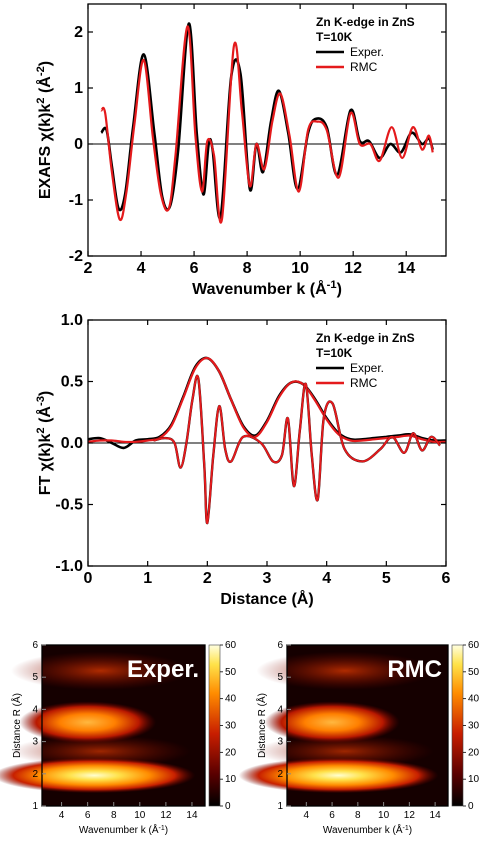  I want to click on colorbar-tick-label: 10, so click(474, 779).